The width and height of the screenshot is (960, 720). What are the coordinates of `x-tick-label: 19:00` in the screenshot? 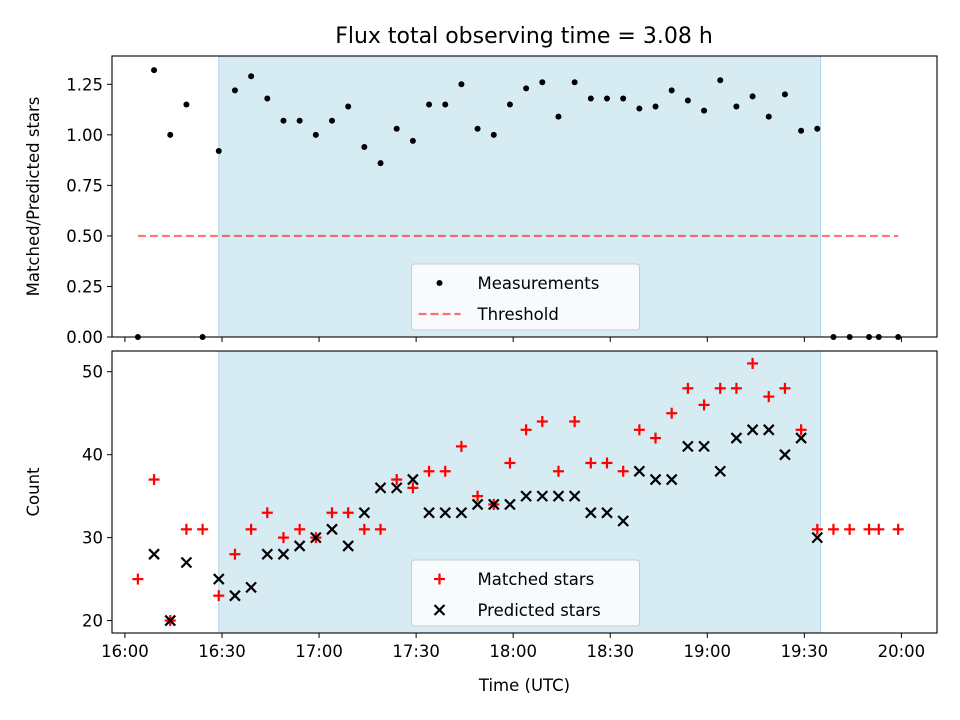 It's located at (708, 651).